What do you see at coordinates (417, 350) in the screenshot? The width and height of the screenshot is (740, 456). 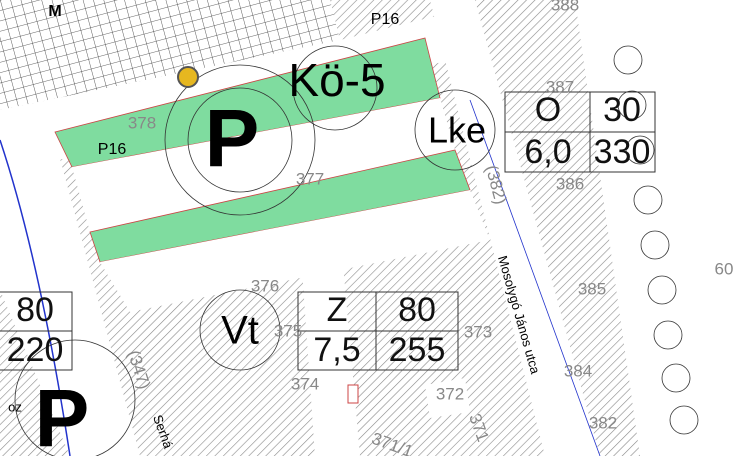 I see `table-size: 255` at bounding box center [417, 350].